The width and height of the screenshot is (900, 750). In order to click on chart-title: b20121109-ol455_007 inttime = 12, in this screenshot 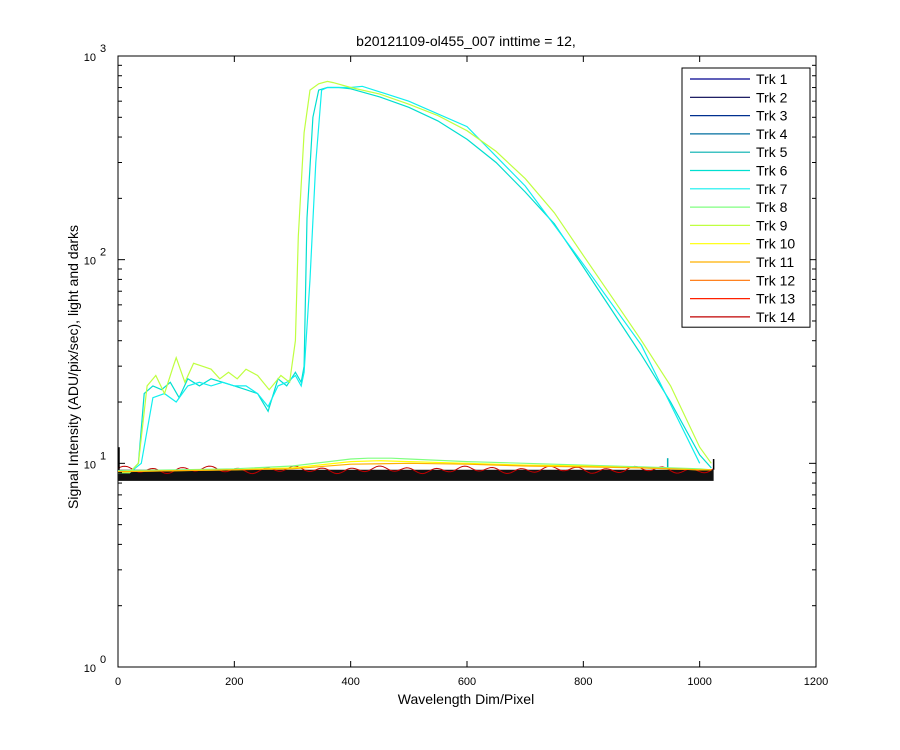, I will do `click(466, 41)`.